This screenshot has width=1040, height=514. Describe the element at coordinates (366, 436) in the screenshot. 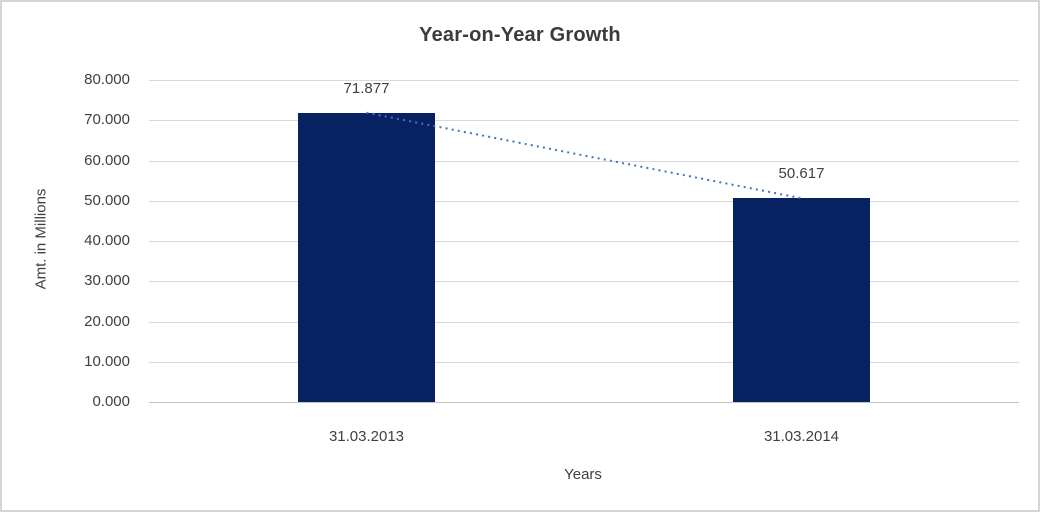

I see `category-label: 31.03.2013` at that location.